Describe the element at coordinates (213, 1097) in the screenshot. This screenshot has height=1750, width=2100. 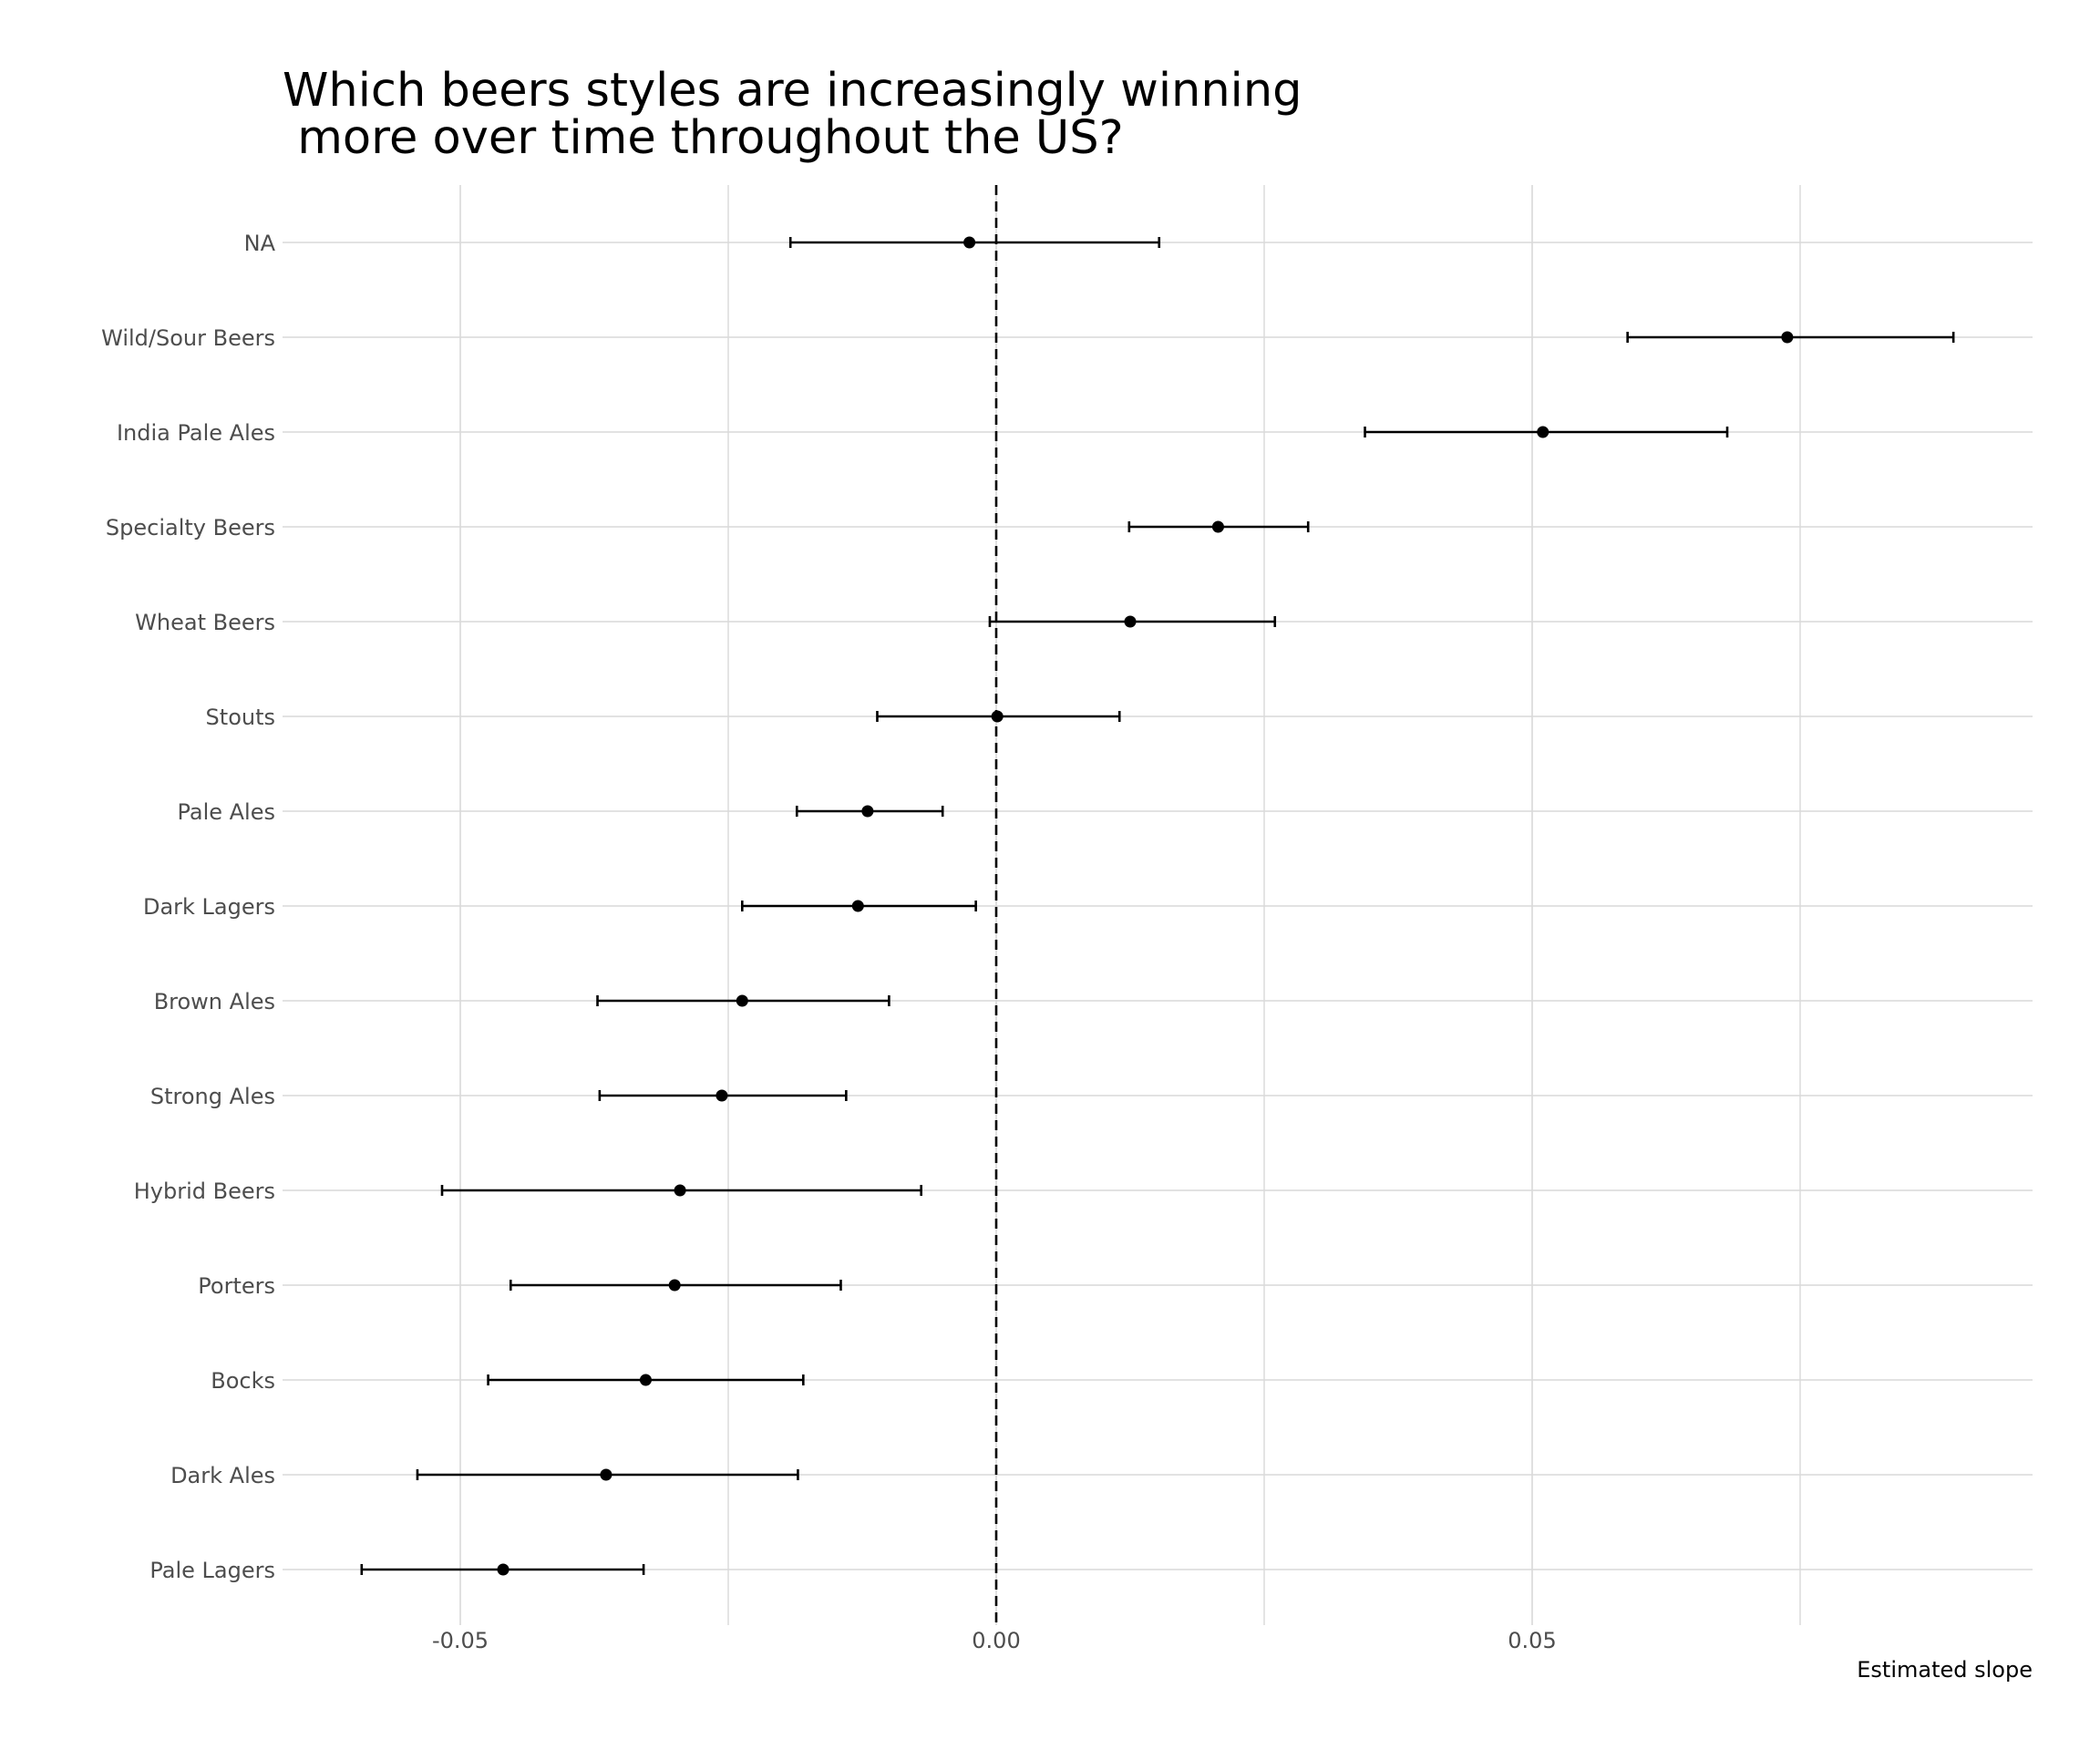
I see `category-label-9: Strong Ales` at that location.